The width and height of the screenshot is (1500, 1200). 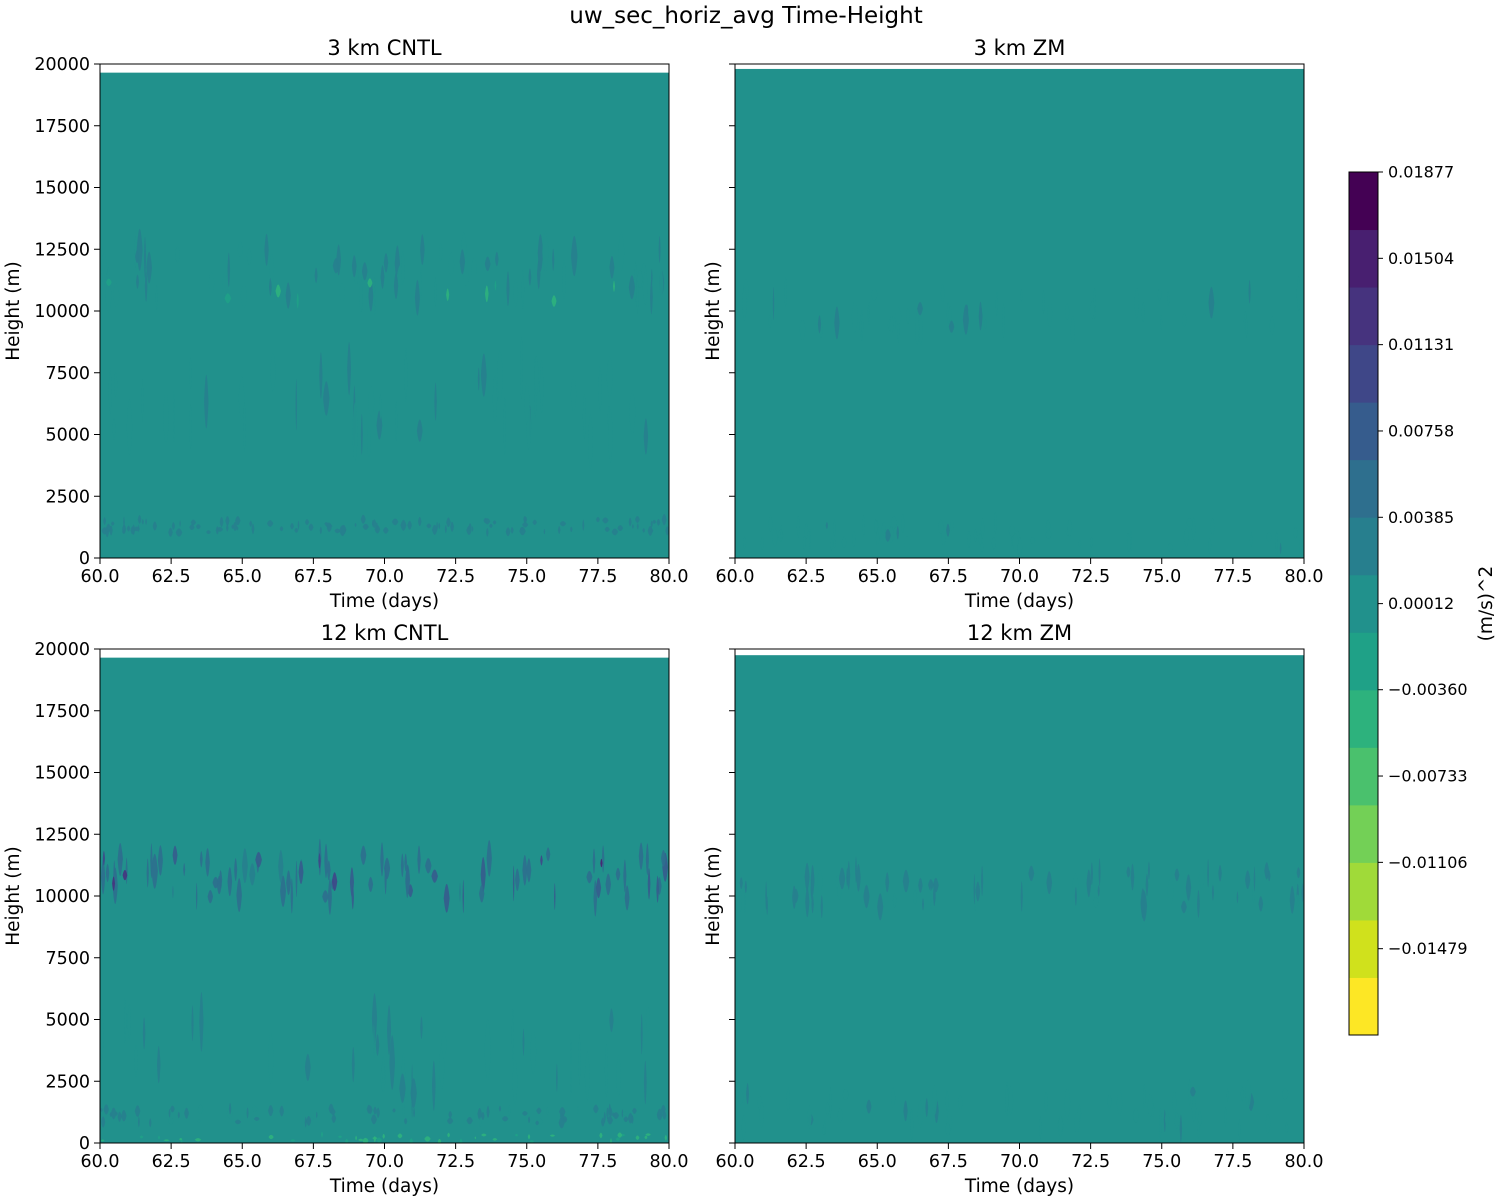 What do you see at coordinates (62, 712) in the screenshot?
I see `y-tick-label: 17500` at bounding box center [62, 712].